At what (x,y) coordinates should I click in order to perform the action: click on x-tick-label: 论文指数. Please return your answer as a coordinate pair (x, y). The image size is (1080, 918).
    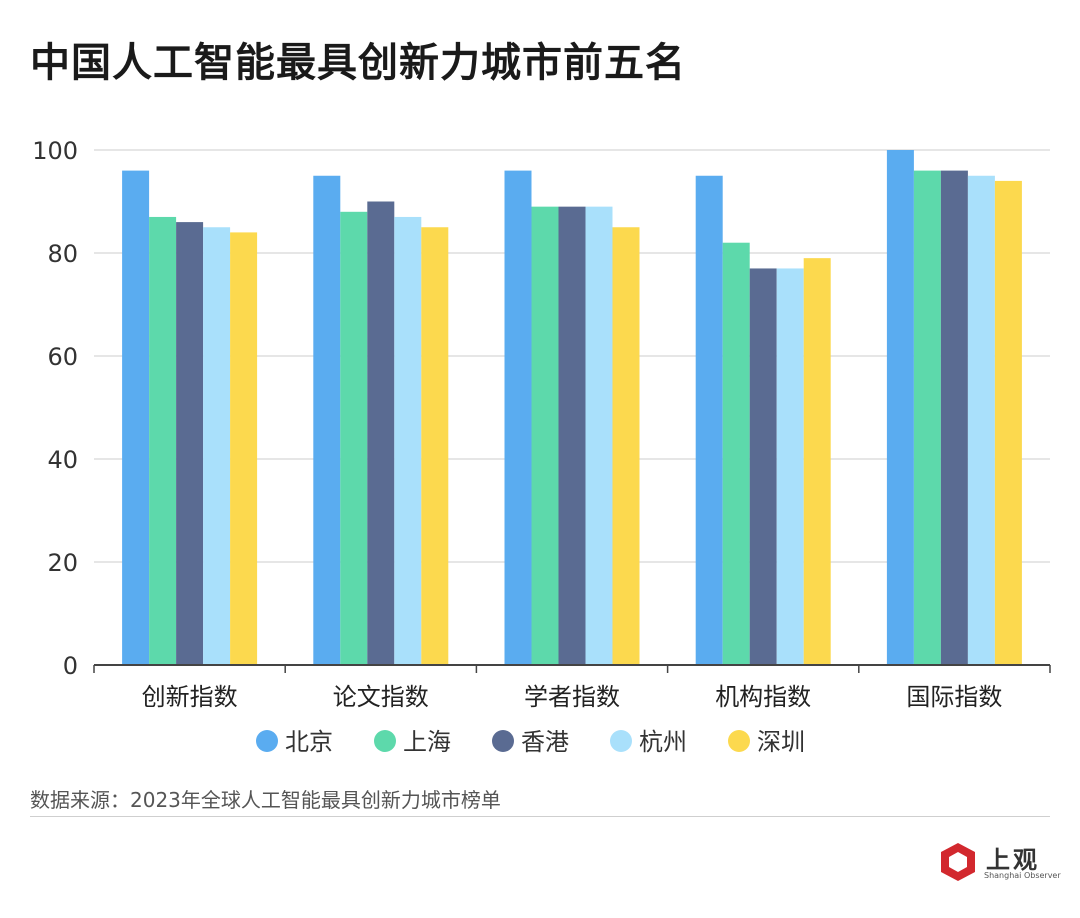
    Looking at the image, I should click on (381, 697).